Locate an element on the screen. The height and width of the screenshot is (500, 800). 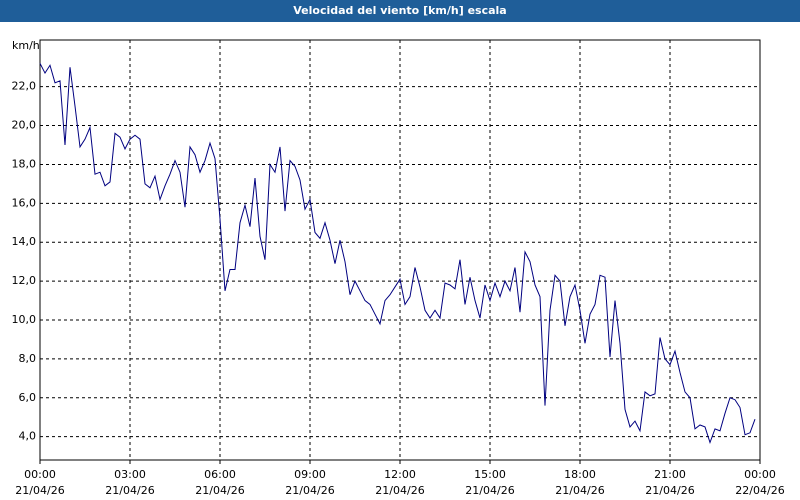
x-tick-date: 22/04/26 is located at coordinates (759, 490).